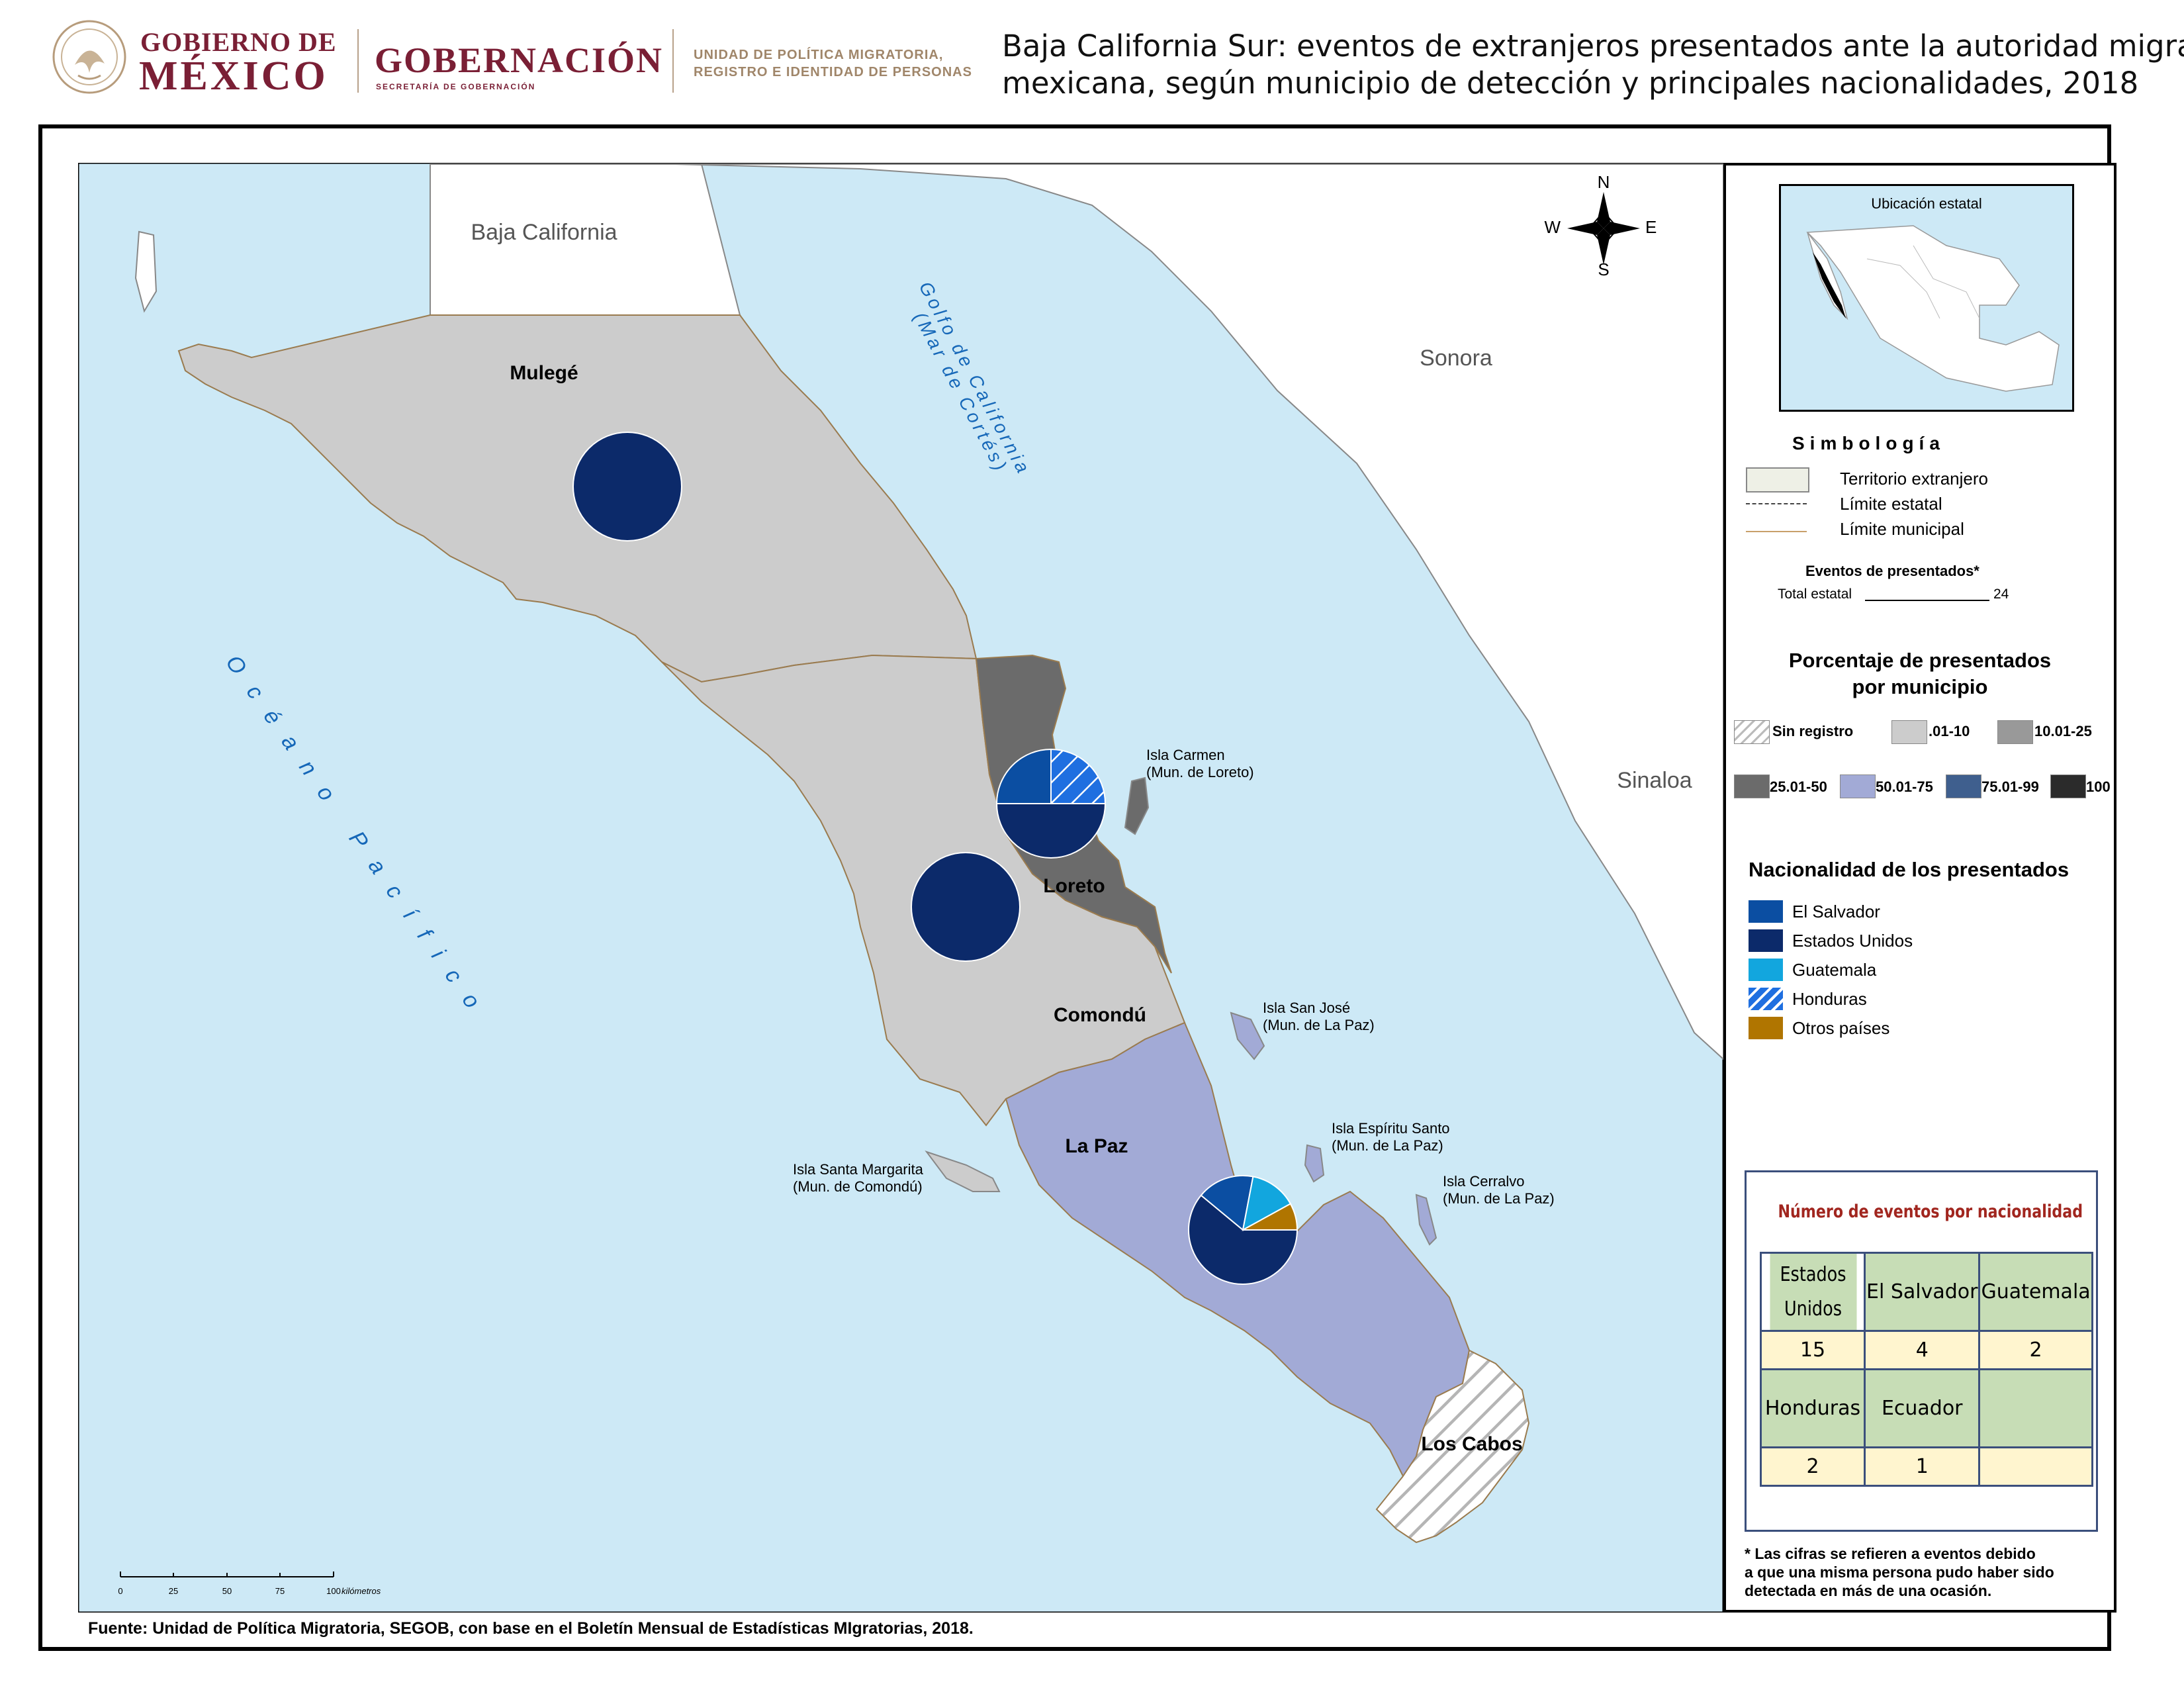 The height and width of the screenshot is (1688, 2184). What do you see at coordinates (1949, 731) in the screenshot?
I see `label-01-10: .01-10` at bounding box center [1949, 731].